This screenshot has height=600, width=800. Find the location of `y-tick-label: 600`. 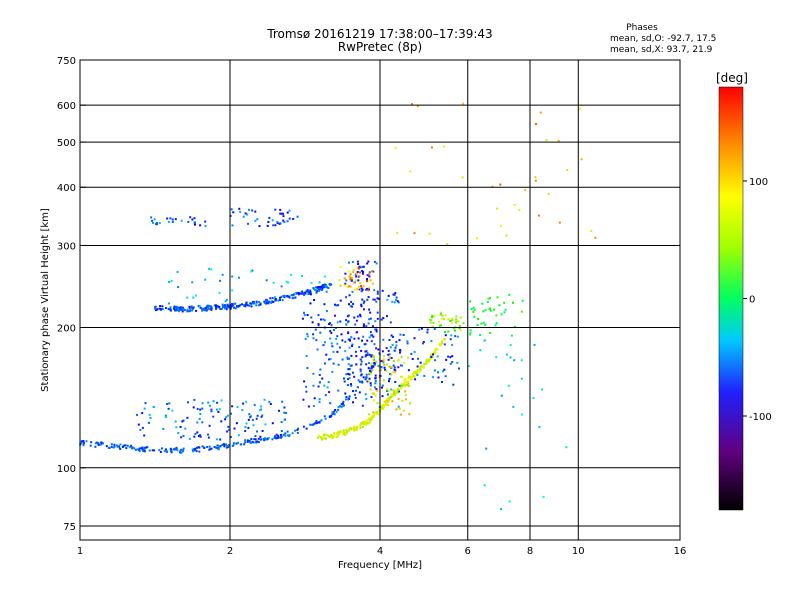

y-tick-label: 600 is located at coordinates (66, 106).